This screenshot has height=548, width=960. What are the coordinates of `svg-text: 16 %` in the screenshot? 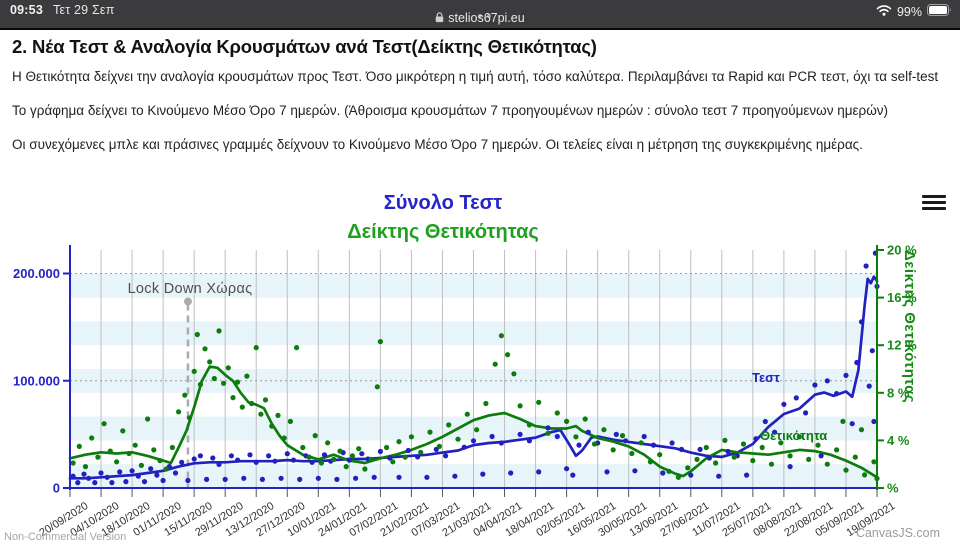 It's located at (902, 297).